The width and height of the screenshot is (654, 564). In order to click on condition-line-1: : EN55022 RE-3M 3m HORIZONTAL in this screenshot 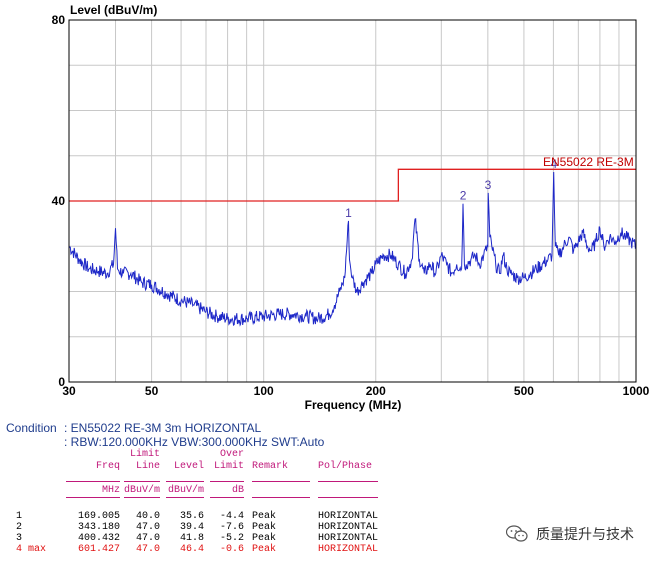, I will do `click(163, 428)`.